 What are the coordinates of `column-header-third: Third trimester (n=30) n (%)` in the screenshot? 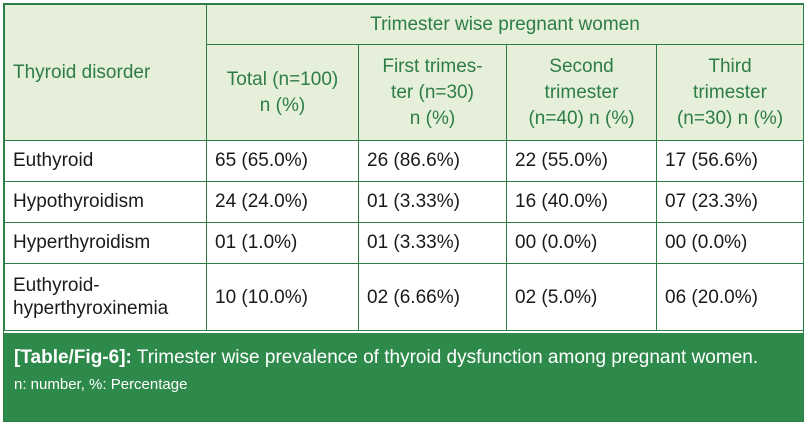 It's located at (729, 92).